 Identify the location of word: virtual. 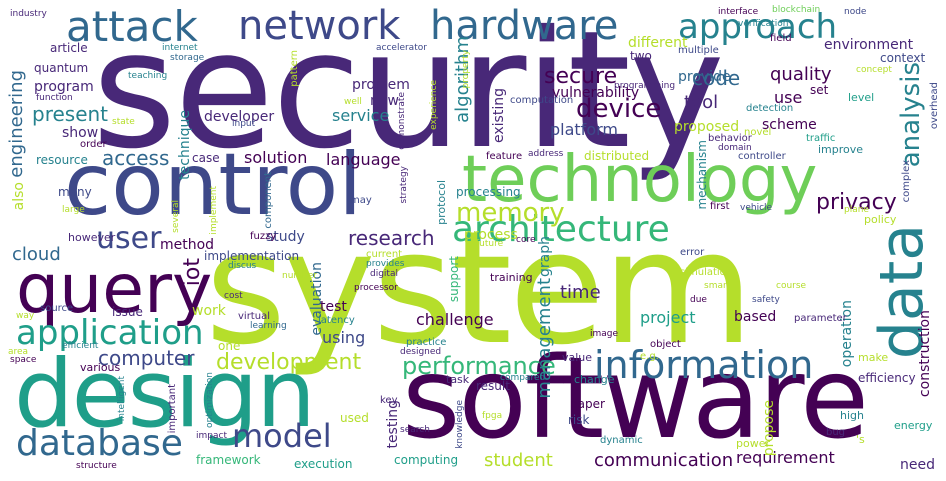
(254, 316).